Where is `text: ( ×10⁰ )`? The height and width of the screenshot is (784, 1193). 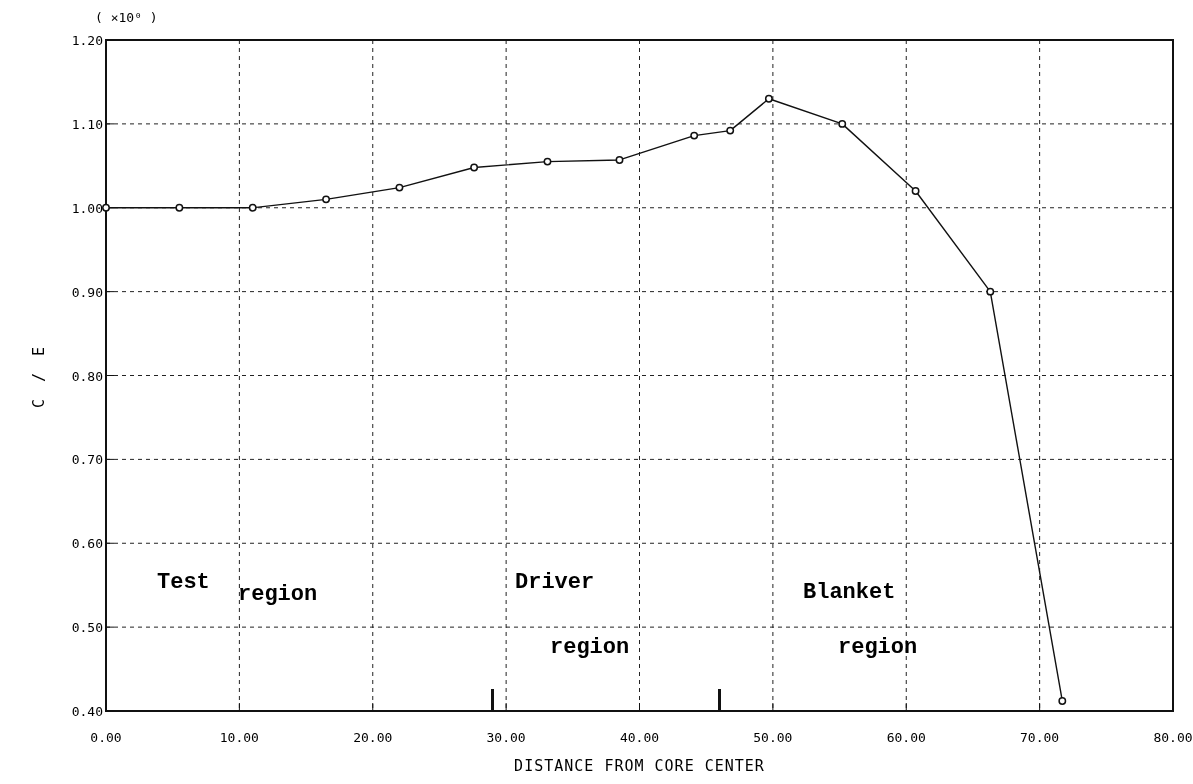
text: ( ×10⁰ ) is located at coordinates (126, 17).